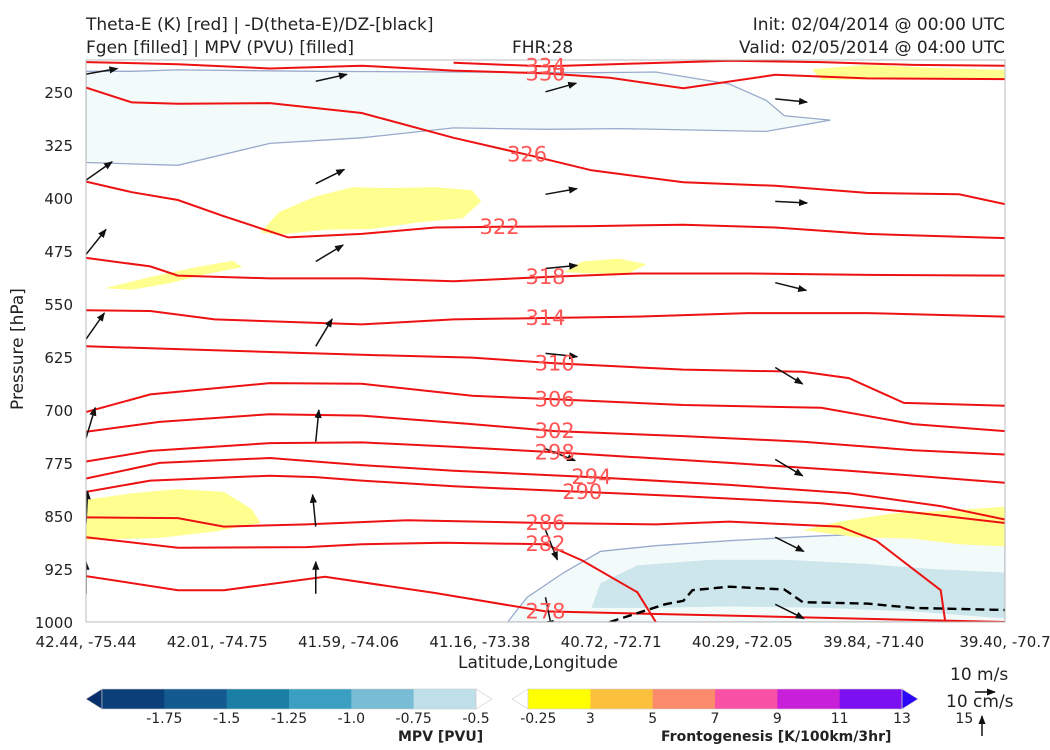  What do you see at coordinates (777, 719) in the screenshot?
I see `fgen-colorbar-tick-label: 9` at bounding box center [777, 719].